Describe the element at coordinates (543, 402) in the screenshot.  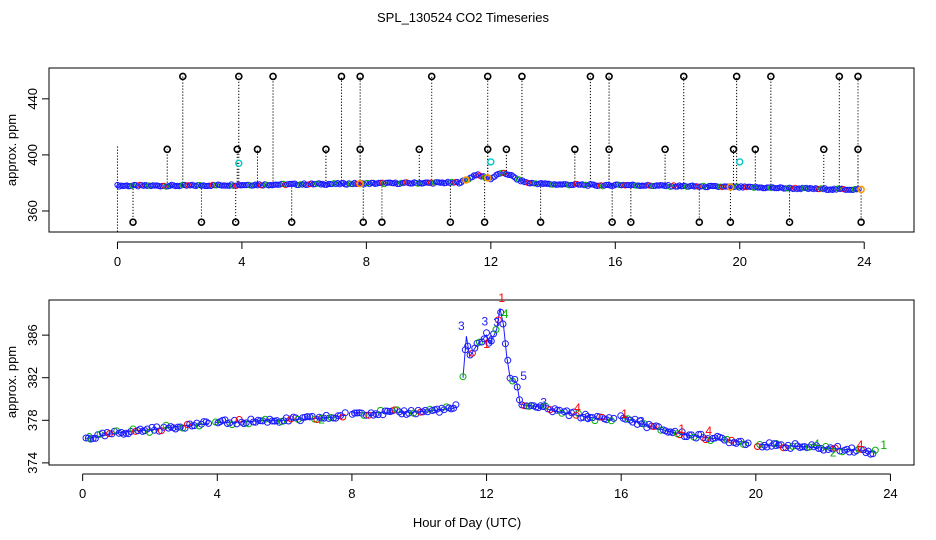
I see `marker-label: 3` at that location.